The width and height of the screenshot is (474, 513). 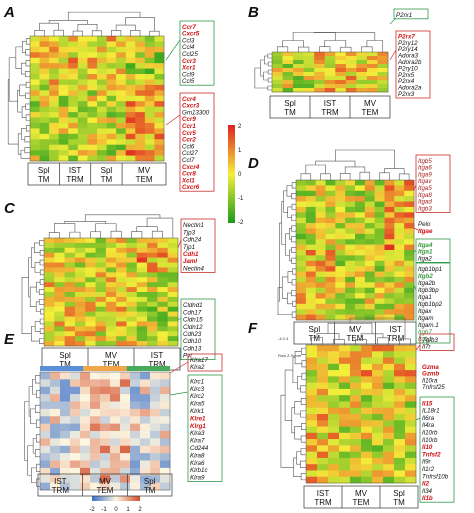 What do you see at coordinates (408, 56) in the screenshot?
I see `gene-label: Adora3` at bounding box center [408, 56].